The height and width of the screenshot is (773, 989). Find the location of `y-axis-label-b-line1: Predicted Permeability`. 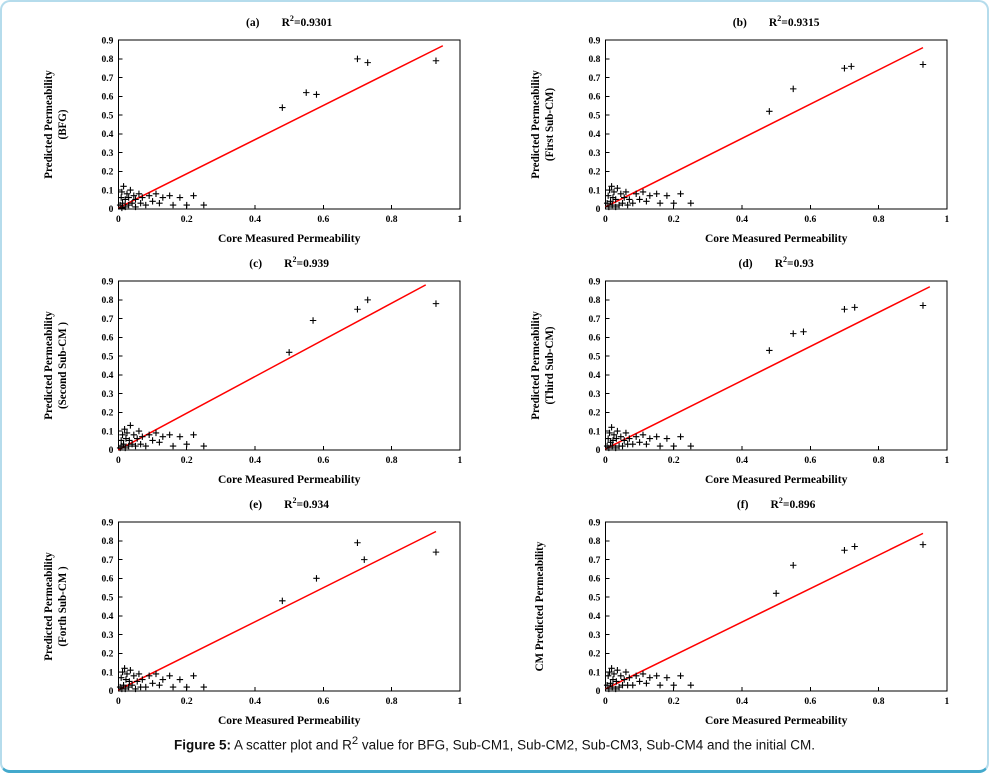

y-axis-label-b-line1: Predicted Permeability is located at coordinates (536, 124).